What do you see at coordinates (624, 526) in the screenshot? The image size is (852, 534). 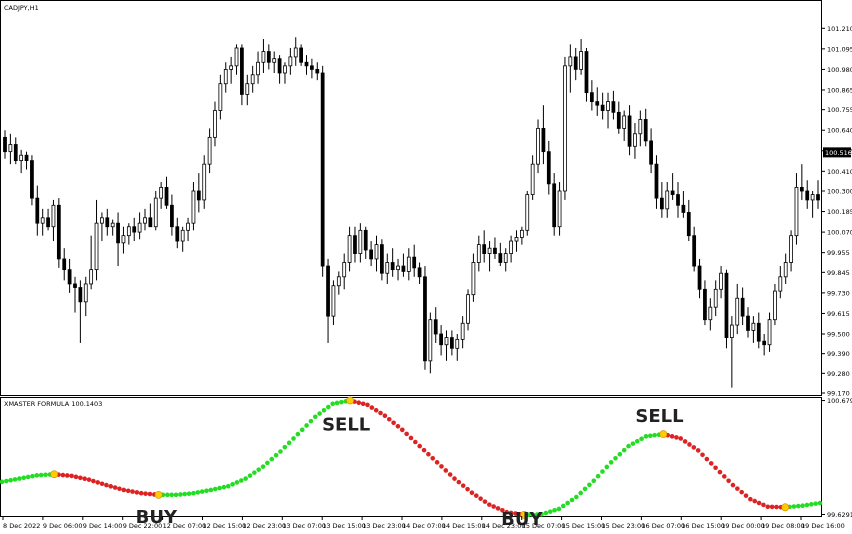 I see `time-tick-label: 15 Dec 23:00` at bounding box center [624, 526].